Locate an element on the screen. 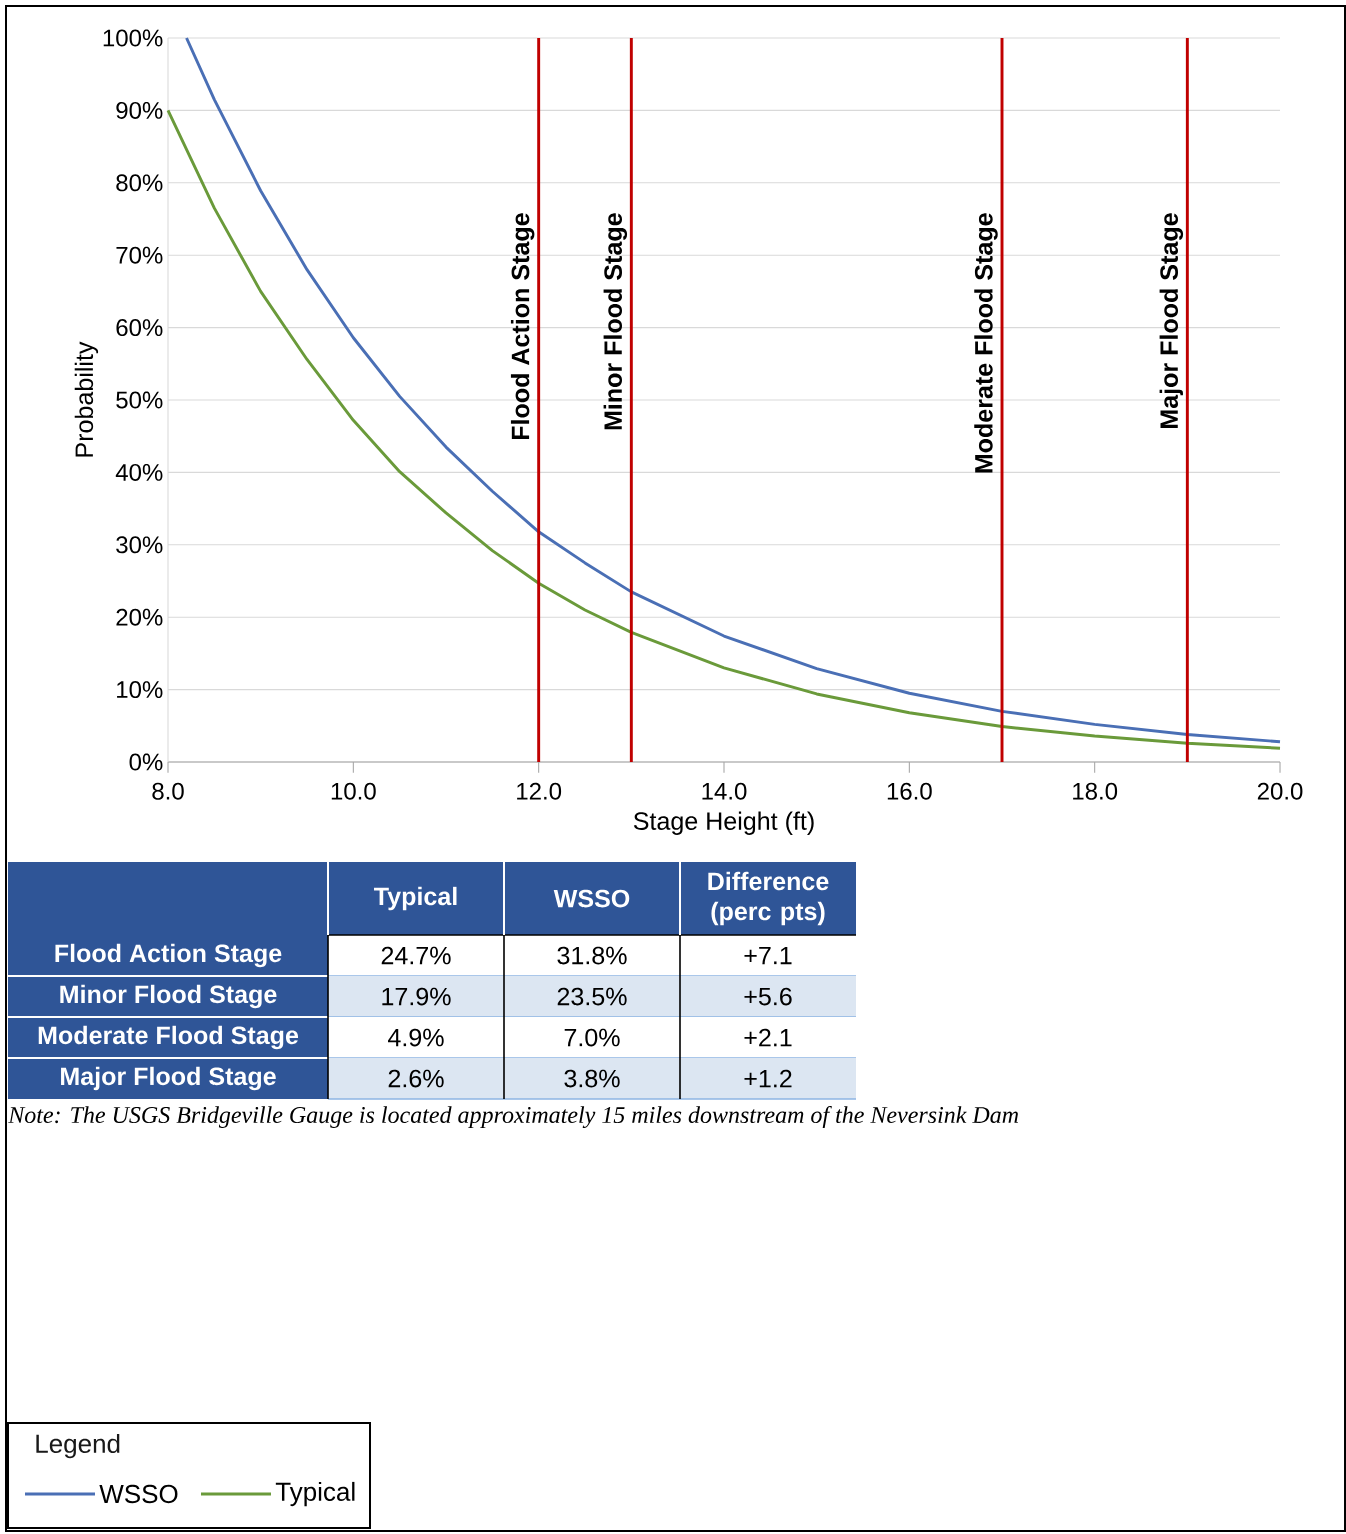 The image size is (1346, 1534). text: 23.5% is located at coordinates (592, 996).